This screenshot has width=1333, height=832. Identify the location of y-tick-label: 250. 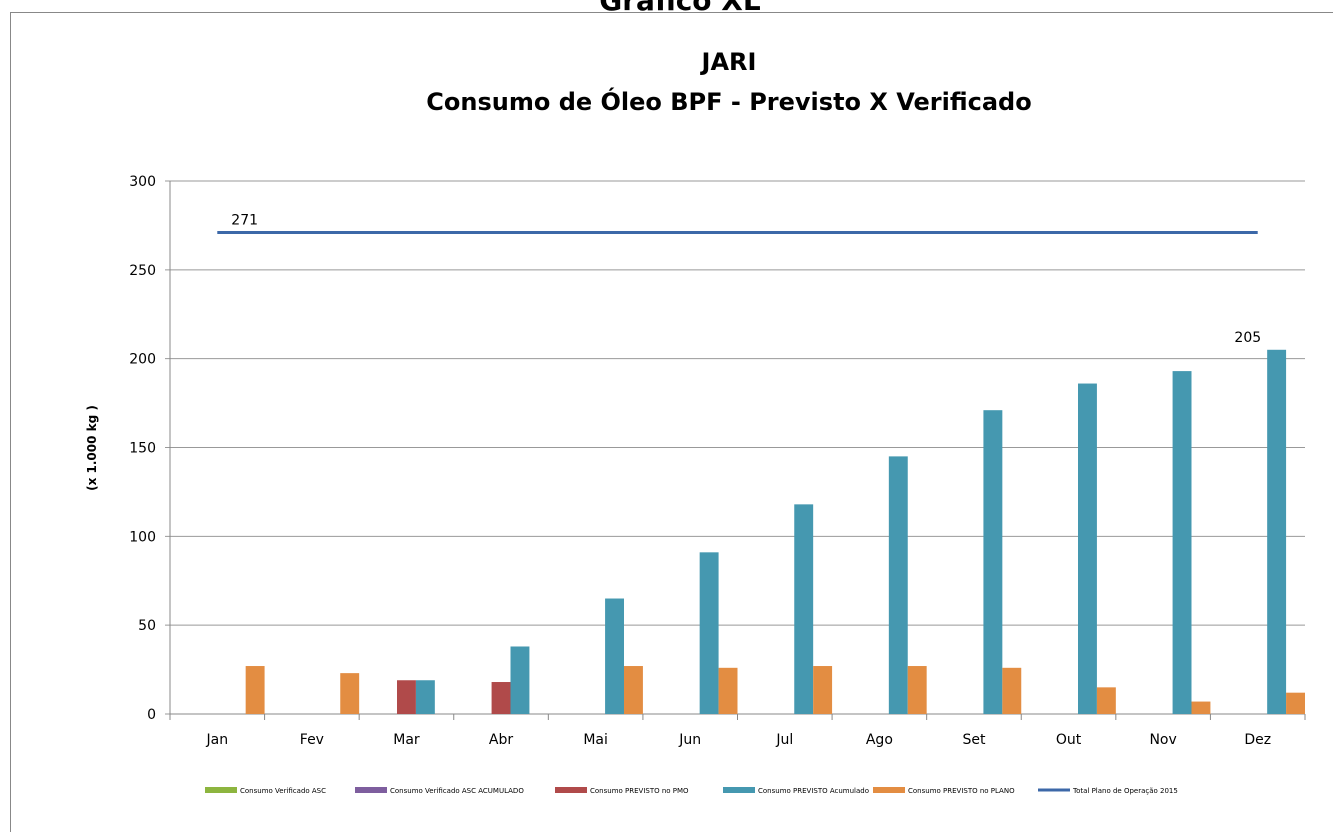
(142, 271).